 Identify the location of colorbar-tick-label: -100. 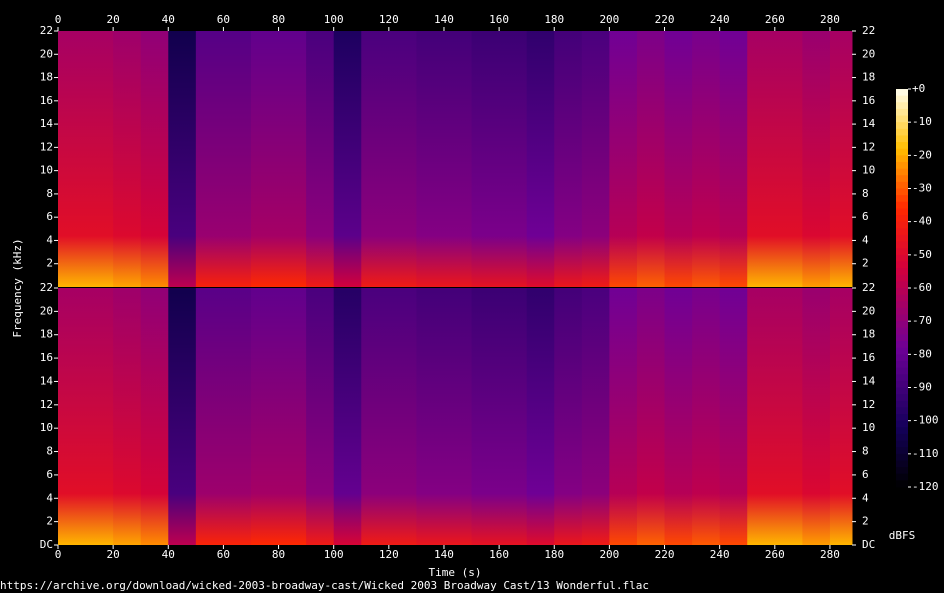
(925, 420).